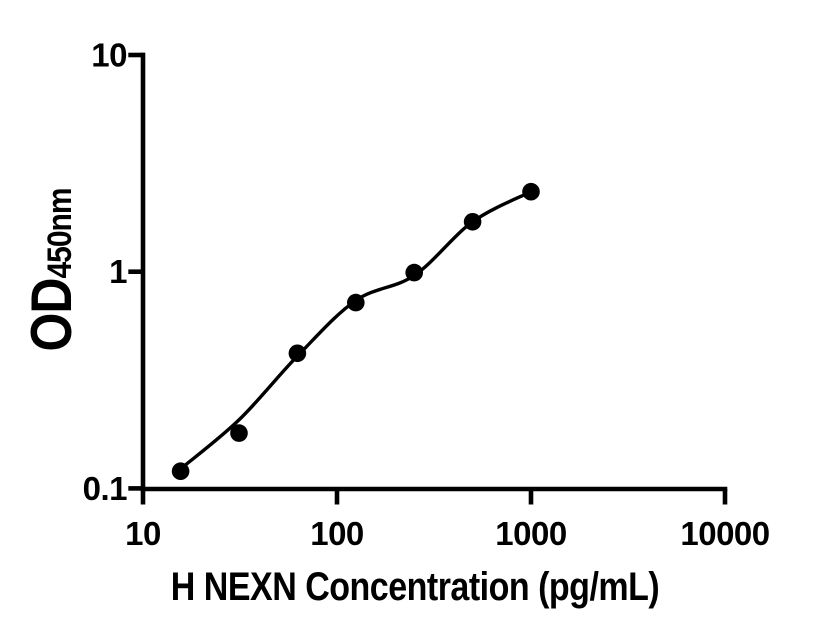  What do you see at coordinates (530, 533) in the screenshot?
I see `x-tick-label: 1000` at bounding box center [530, 533].